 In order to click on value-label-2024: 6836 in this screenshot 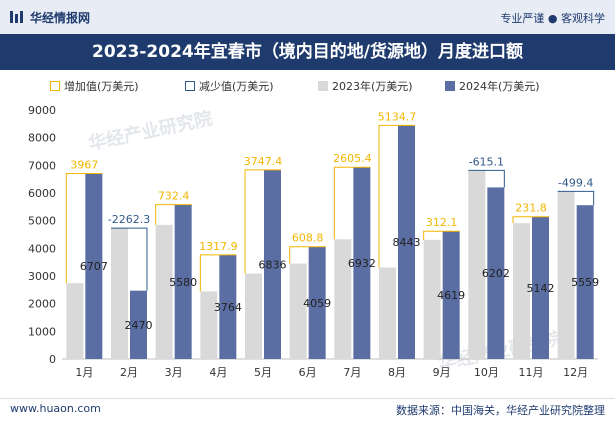, I will do `click(273, 264)`.